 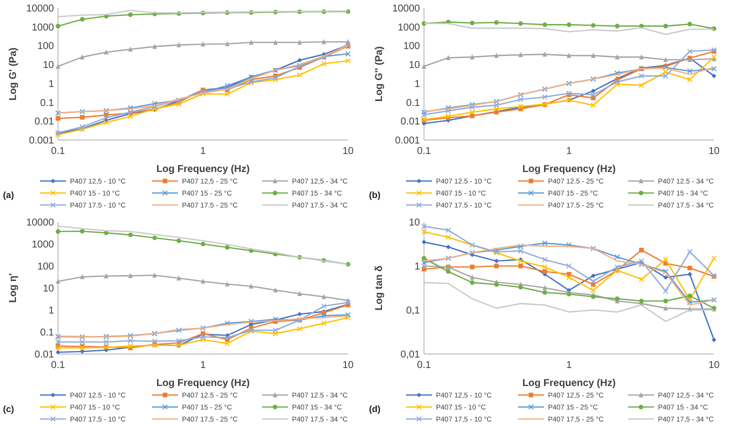 What do you see at coordinates (410, 355) in the screenshot?
I see `y-tick-label: 0,01` at bounding box center [410, 355].